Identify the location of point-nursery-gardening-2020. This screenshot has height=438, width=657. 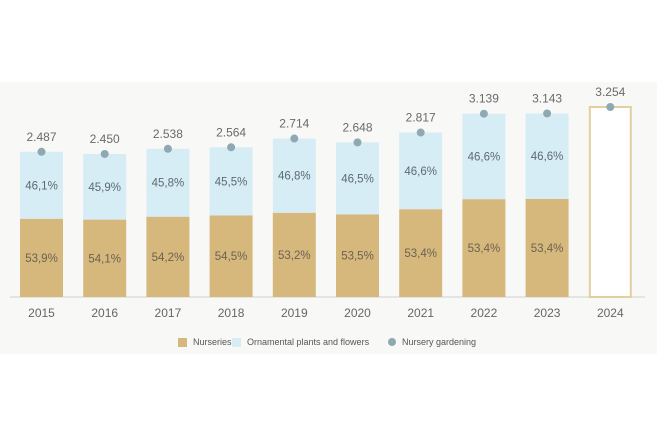
(357, 142).